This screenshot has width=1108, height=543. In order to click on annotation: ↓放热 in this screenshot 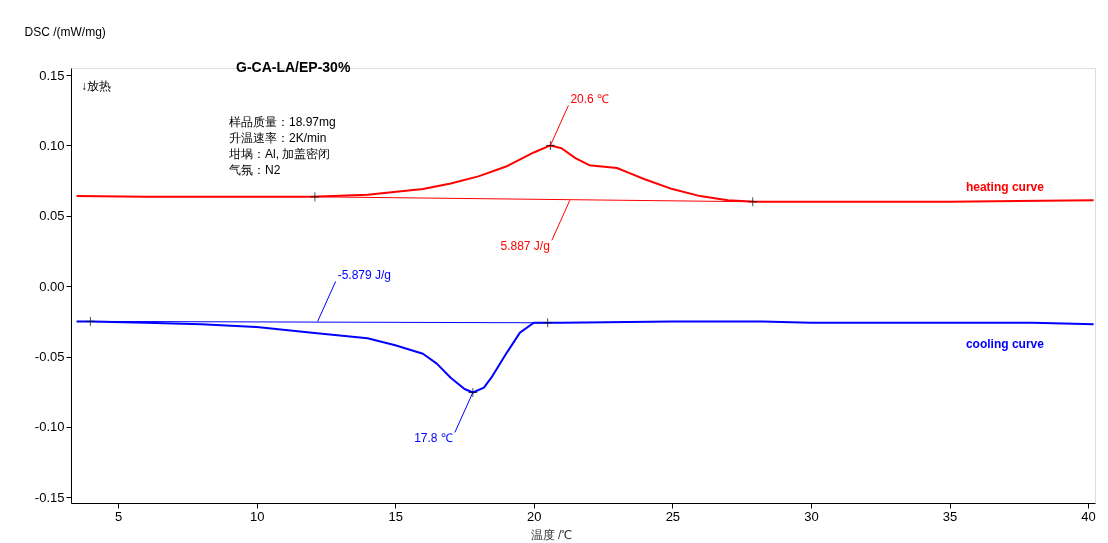, I will do `click(96, 86)`.